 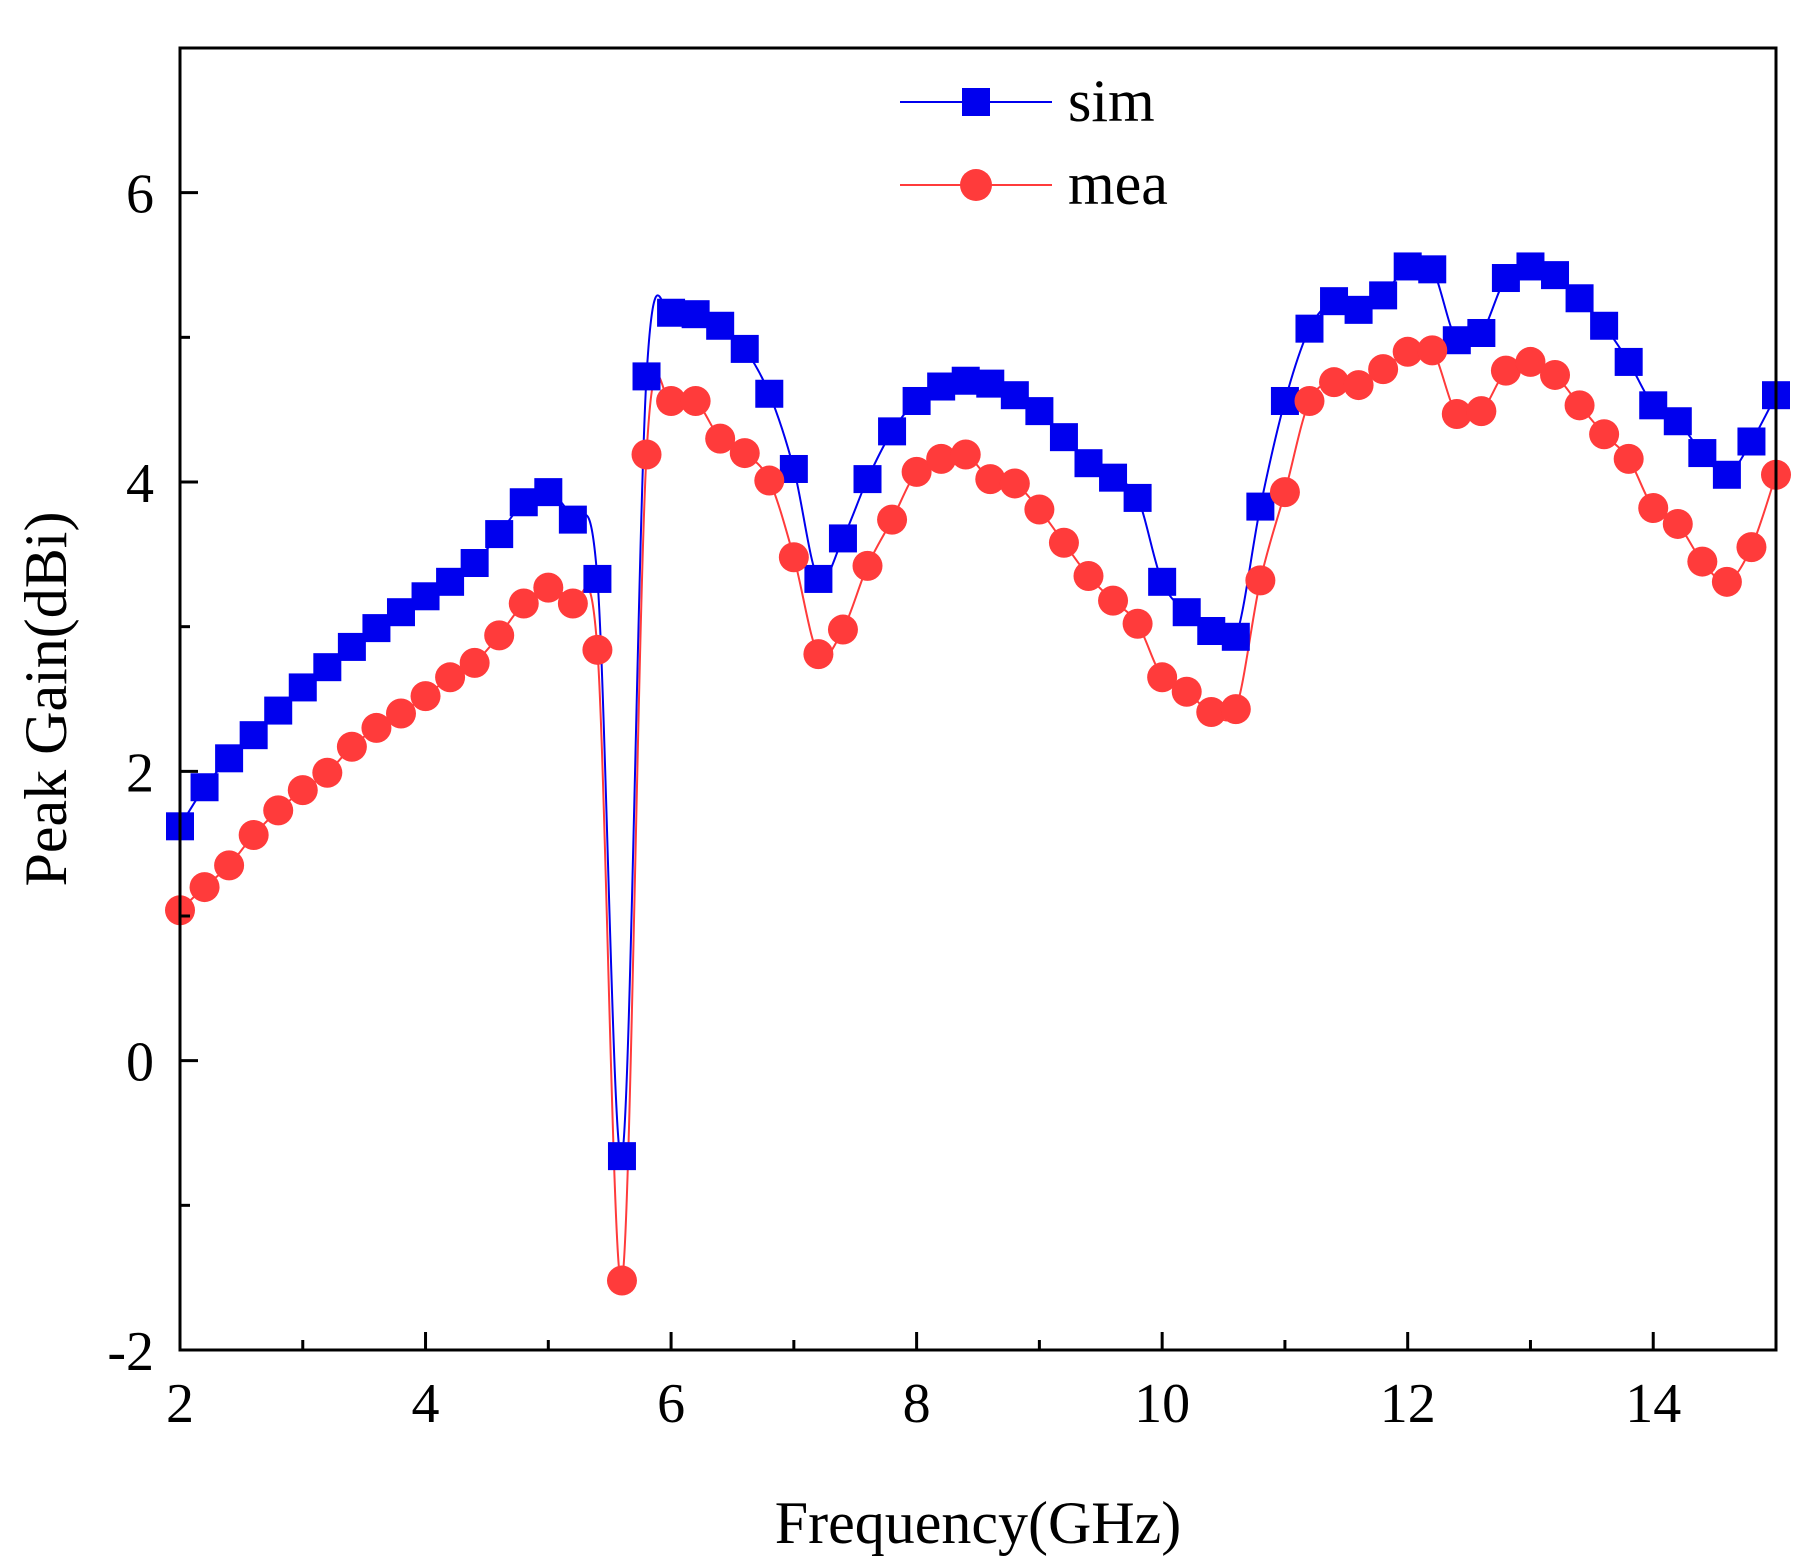 I want to click on x-tick-label: 14, so click(x=1653, y=1404).